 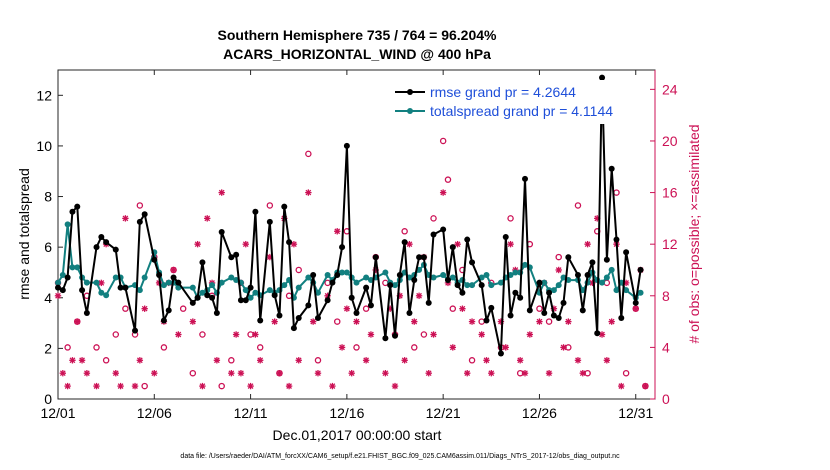 I want to click on x-tick-label: 12/11, so click(x=251, y=413).